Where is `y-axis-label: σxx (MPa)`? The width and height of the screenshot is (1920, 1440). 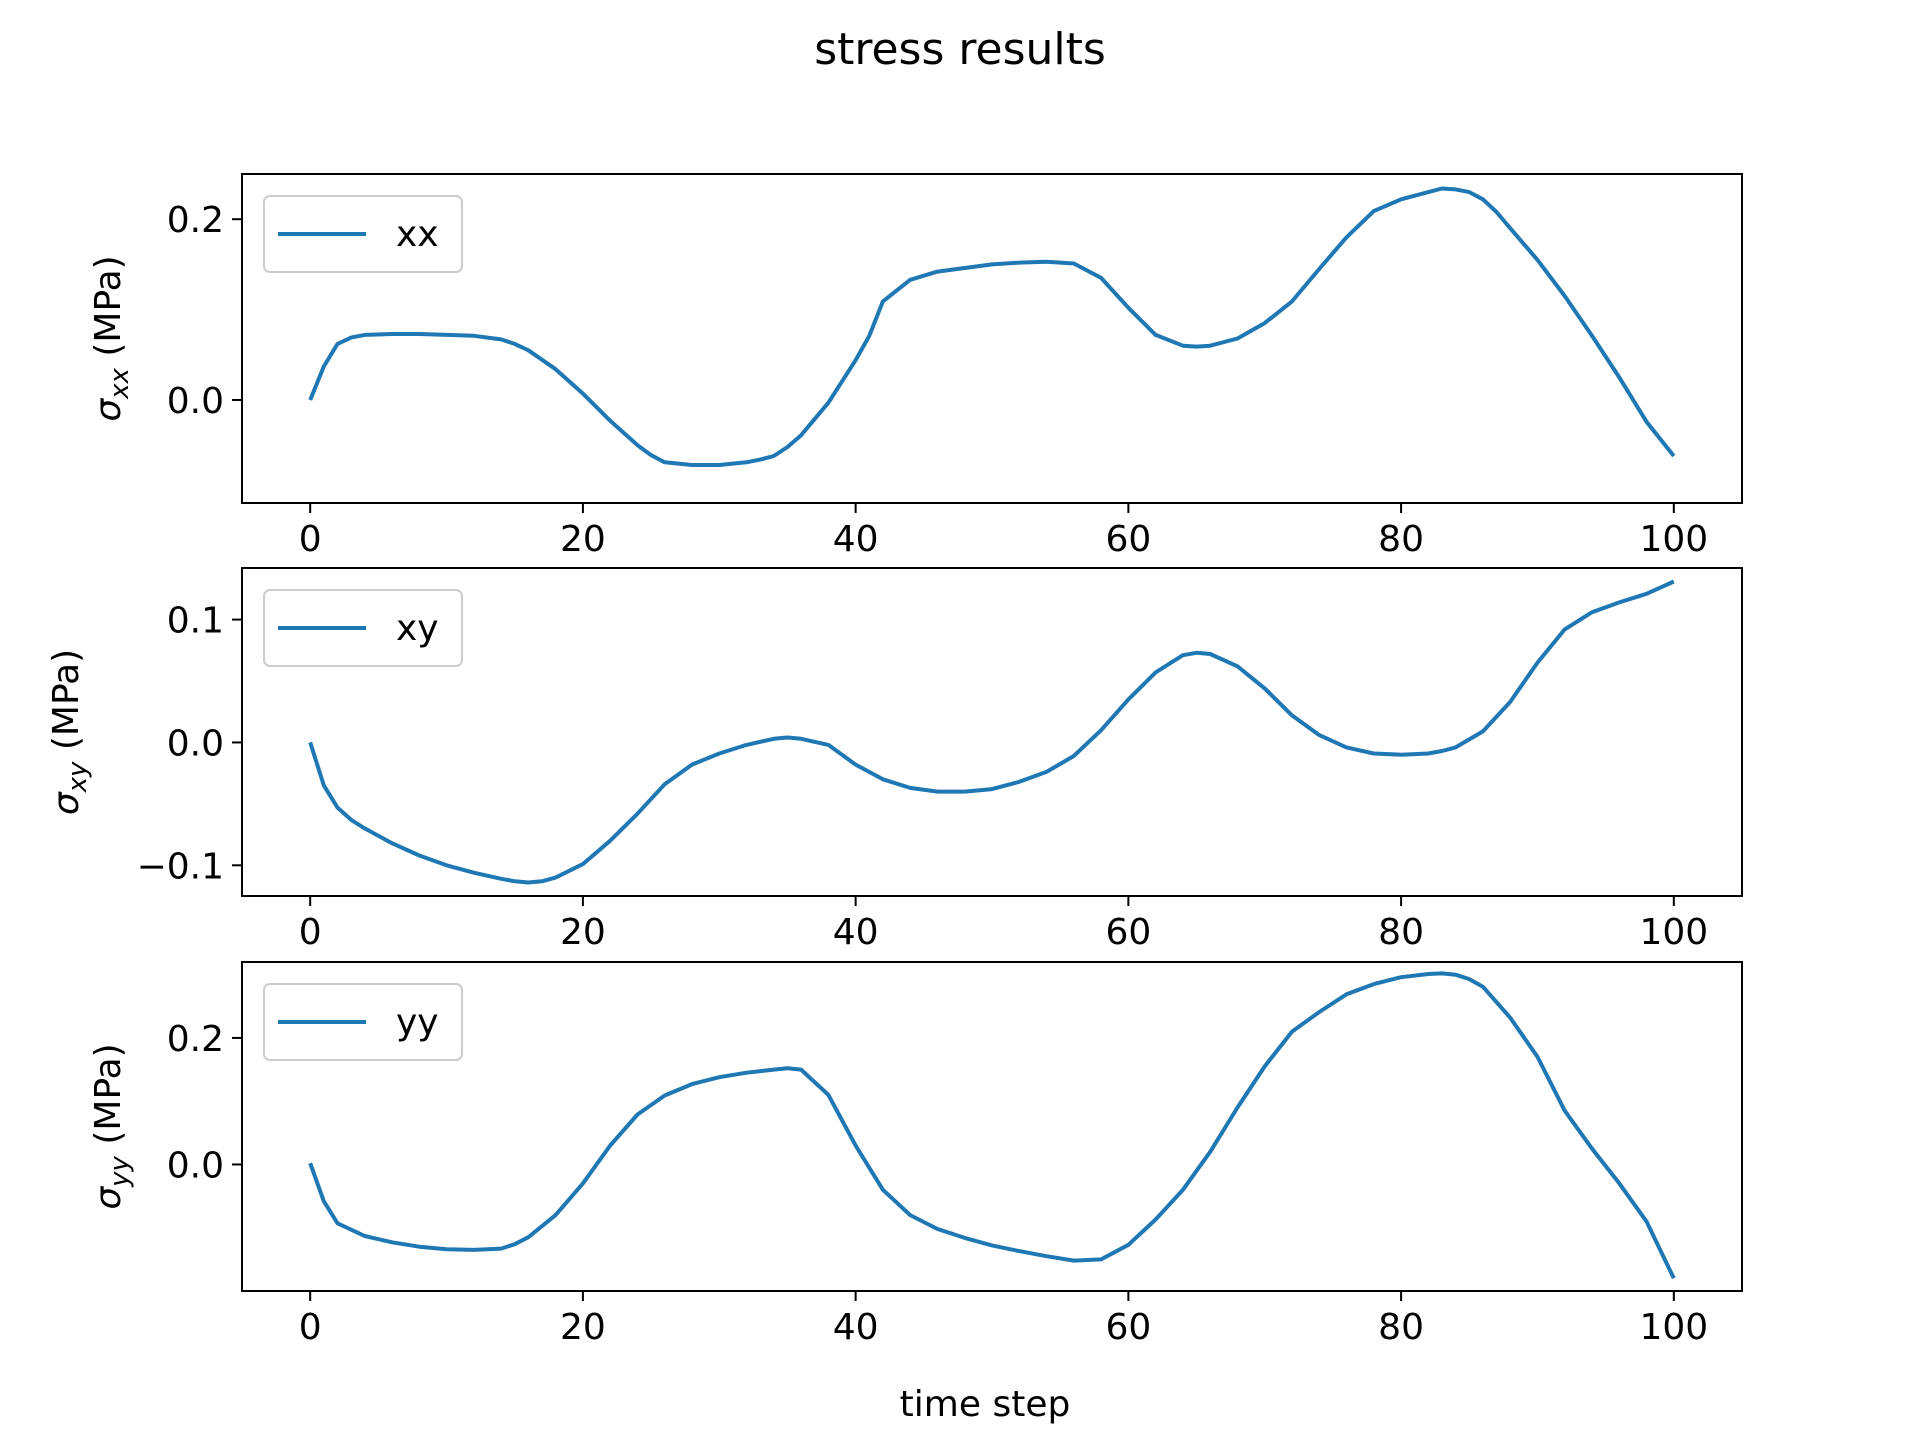
y-axis-label: σxx (MPa) is located at coordinates (111, 338).